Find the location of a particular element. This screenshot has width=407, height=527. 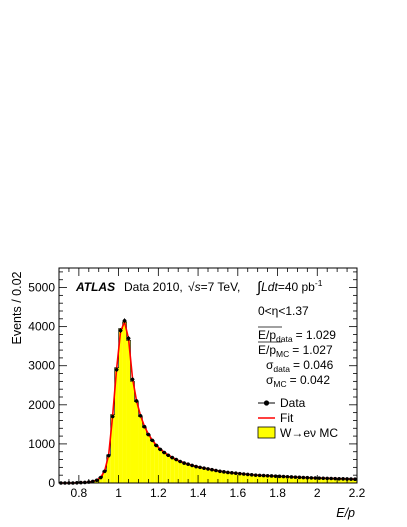

x-tick-label: 1.6 is located at coordinates (237, 493).